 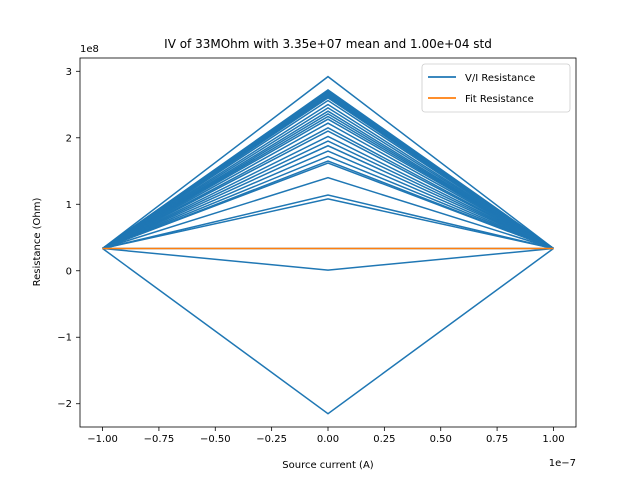 What do you see at coordinates (441, 439) in the screenshot?
I see `x-tick-label: 0.50` at bounding box center [441, 439].